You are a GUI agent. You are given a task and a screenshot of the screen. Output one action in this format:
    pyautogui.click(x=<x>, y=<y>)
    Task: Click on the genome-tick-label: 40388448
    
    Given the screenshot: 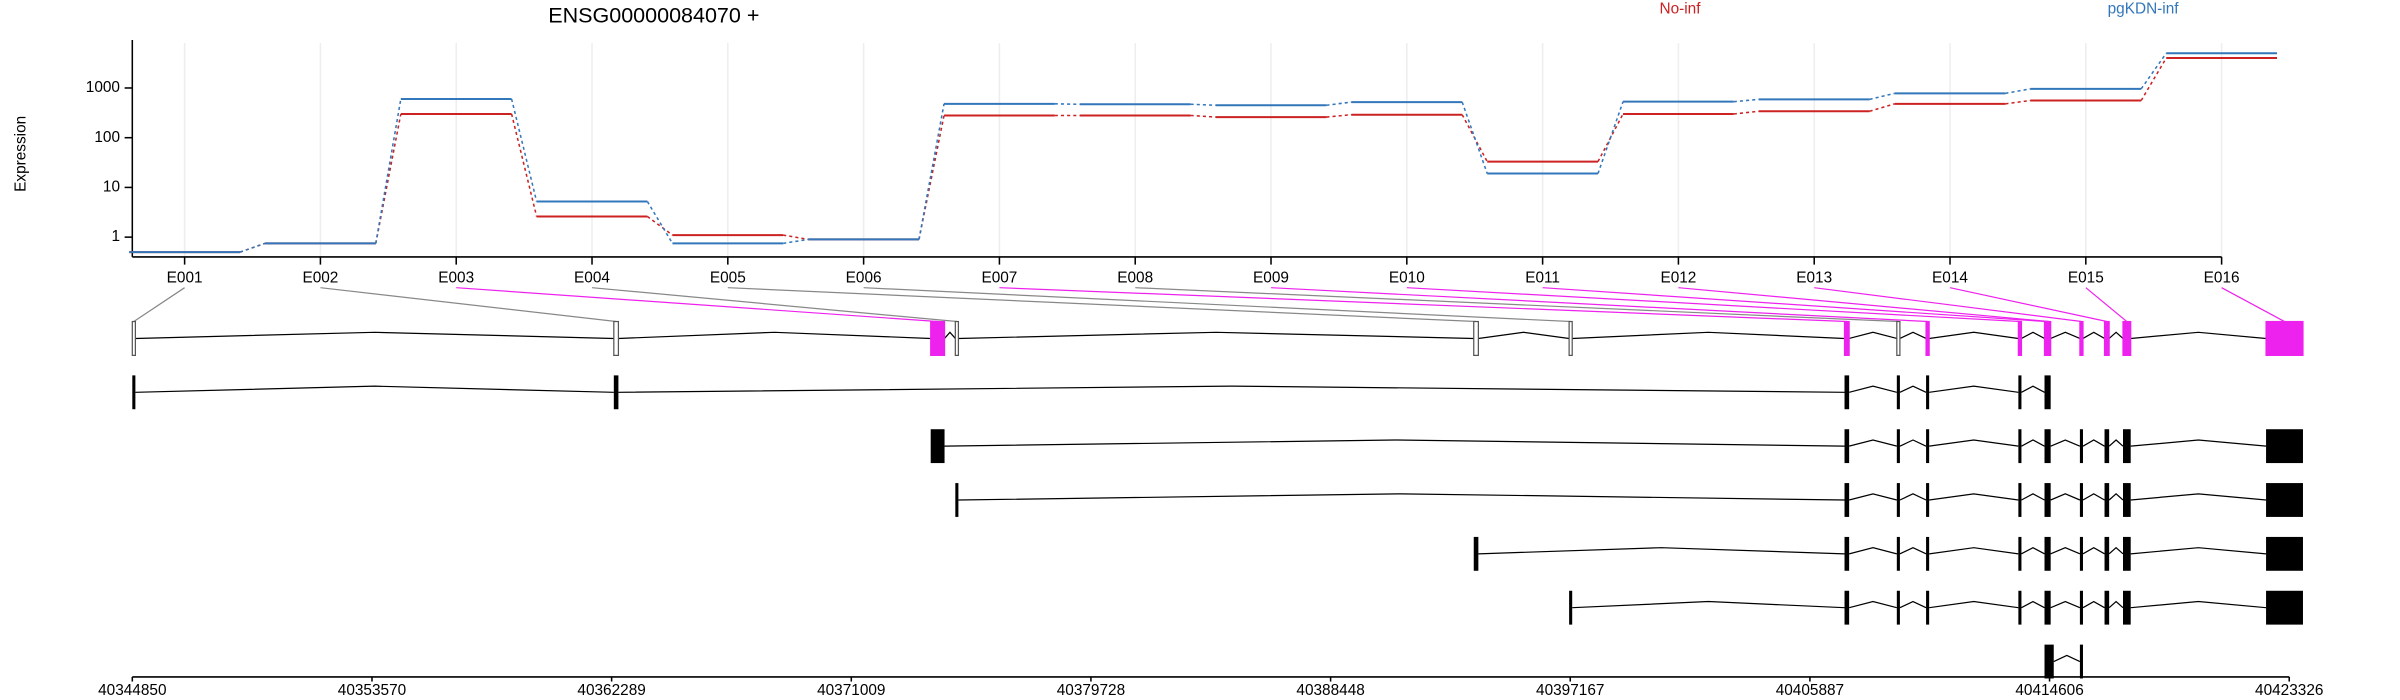 What is the action you would take?
    pyautogui.click(x=1330, y=690)
    